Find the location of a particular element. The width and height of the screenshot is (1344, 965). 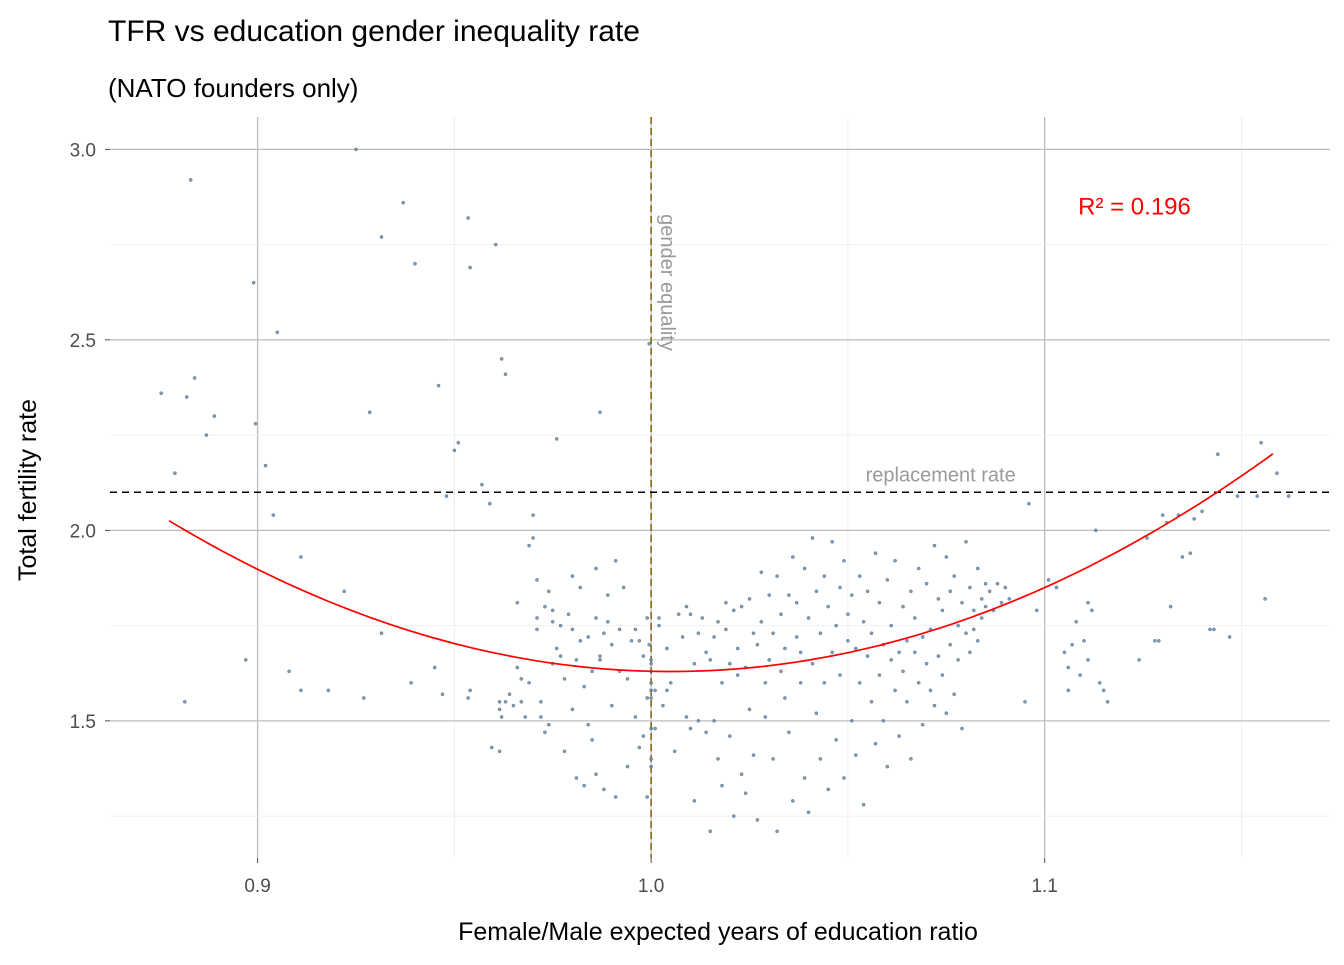

y-tick-label: 2.0 is located at coordinates (83, 531).